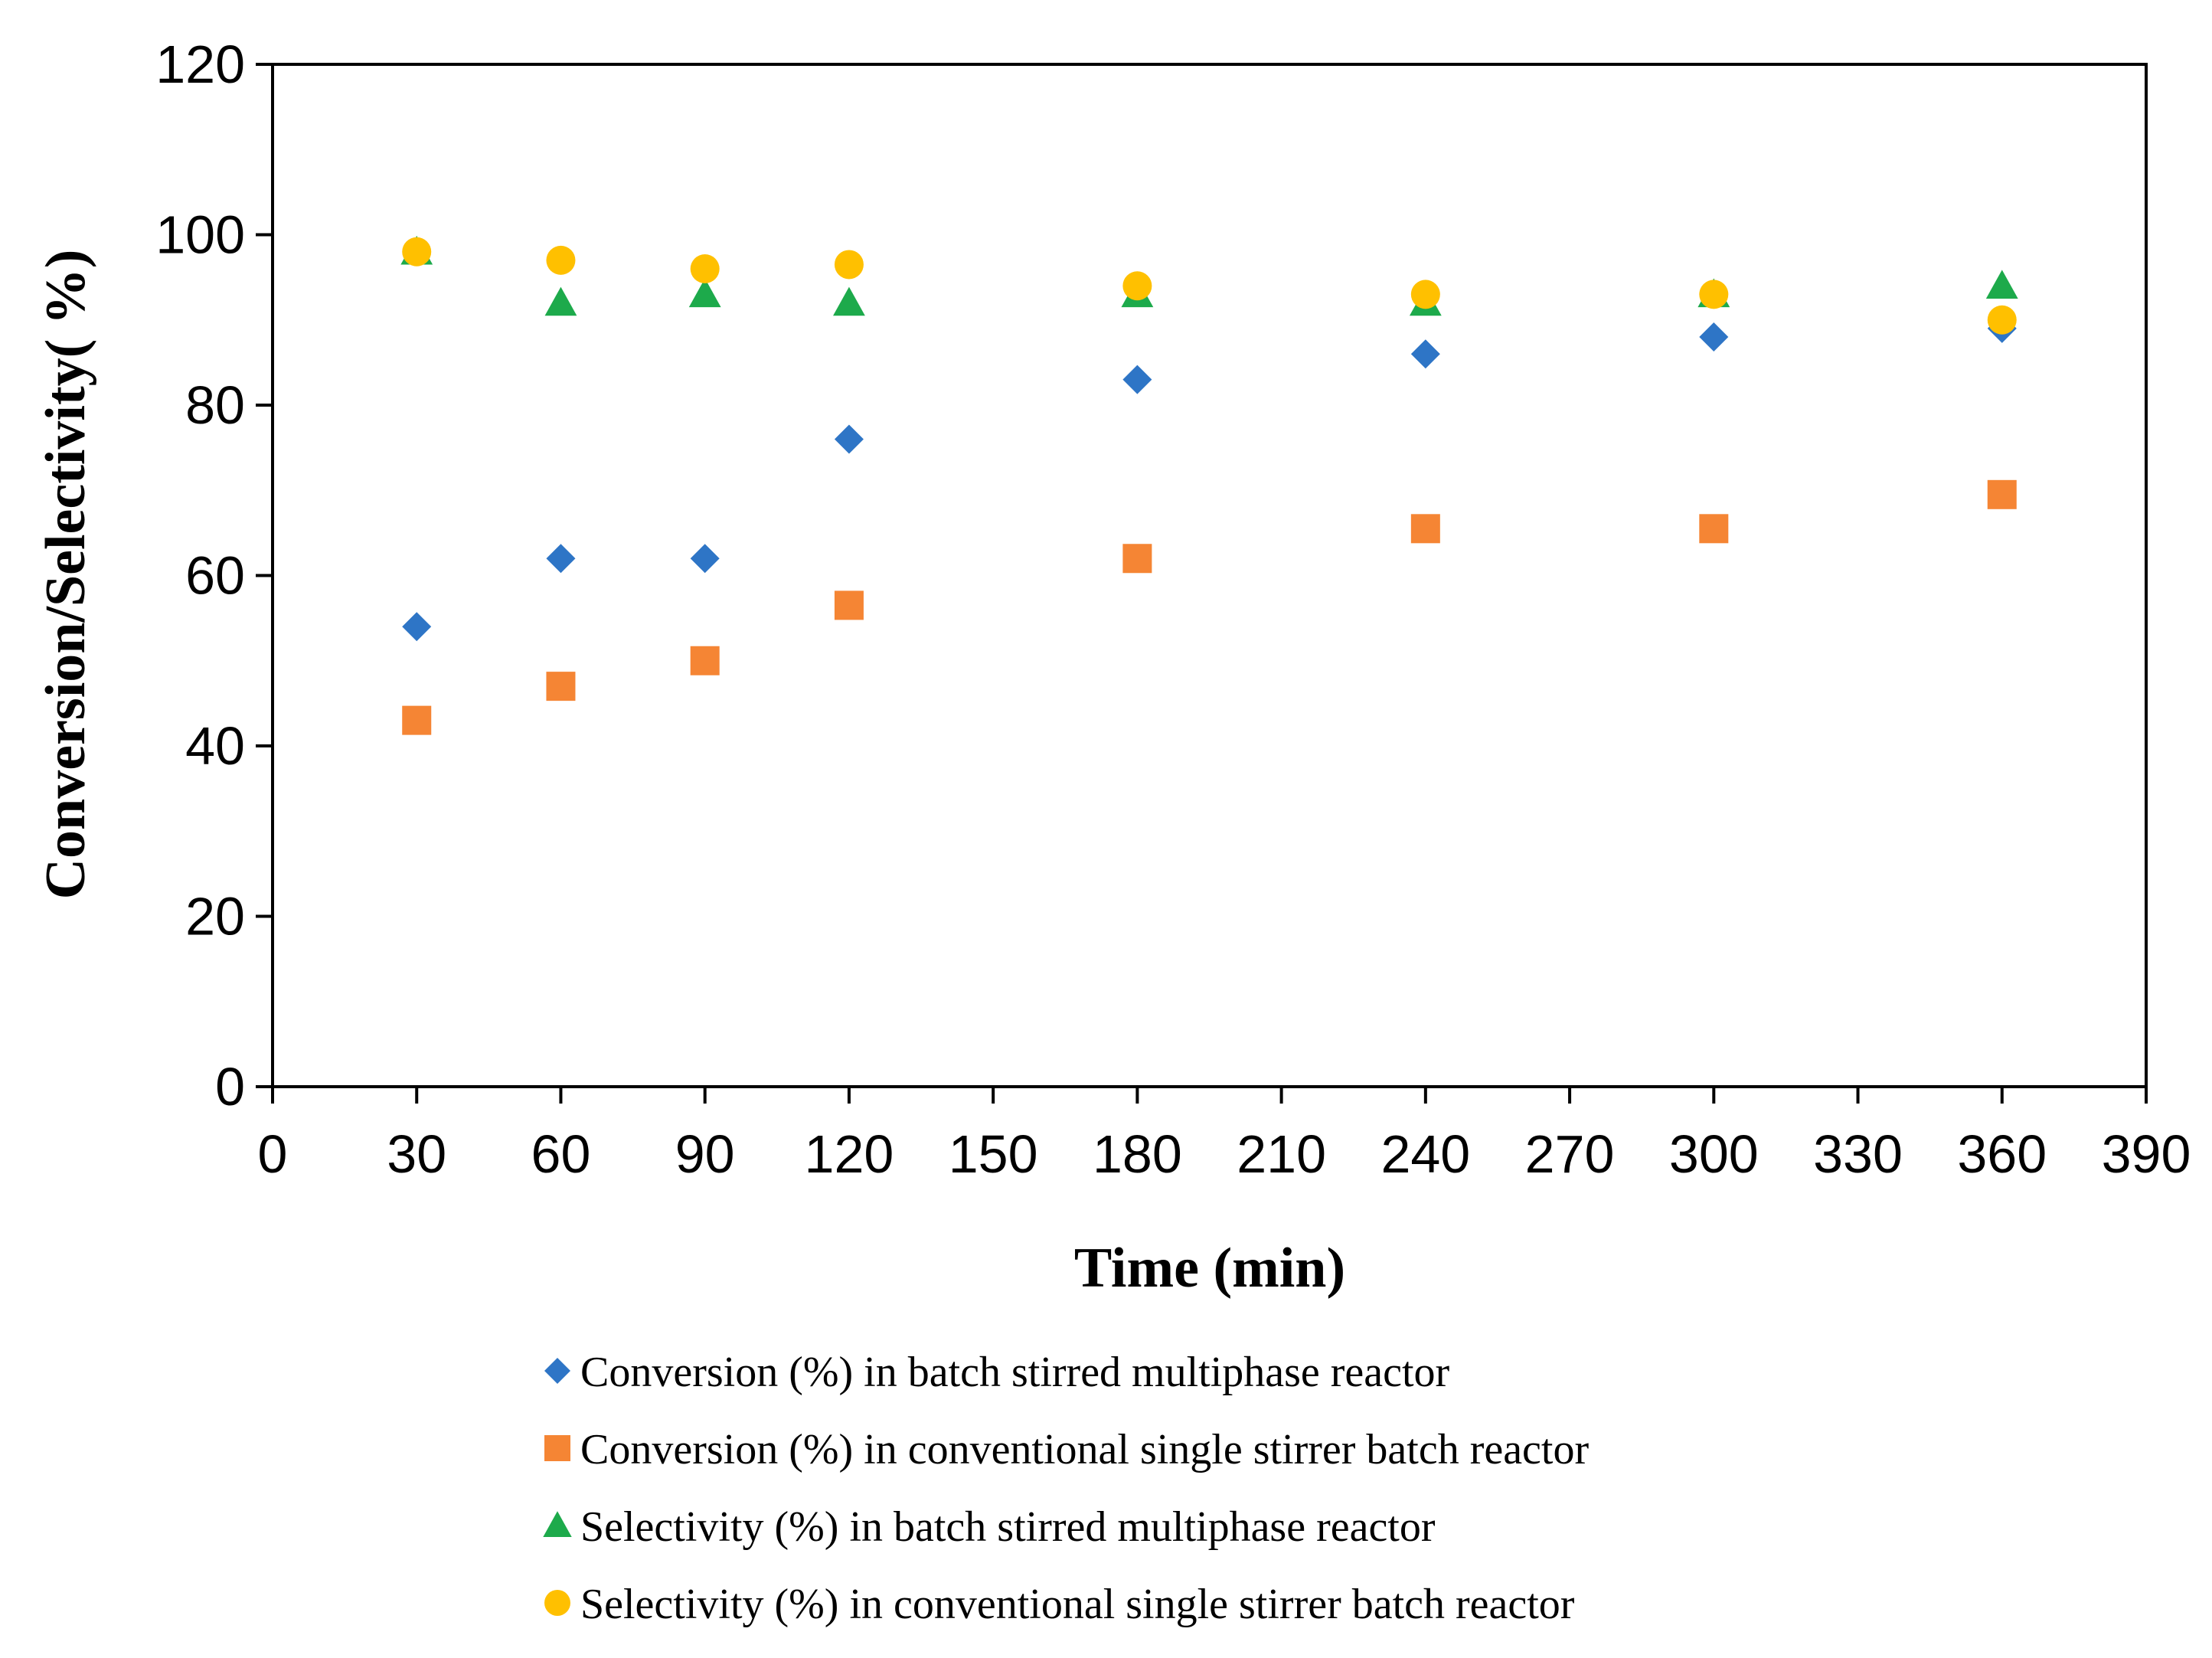  Describe the element at coordinates (849, 1154) in the screenshot. I see `x-tick-label: 120` at that location.